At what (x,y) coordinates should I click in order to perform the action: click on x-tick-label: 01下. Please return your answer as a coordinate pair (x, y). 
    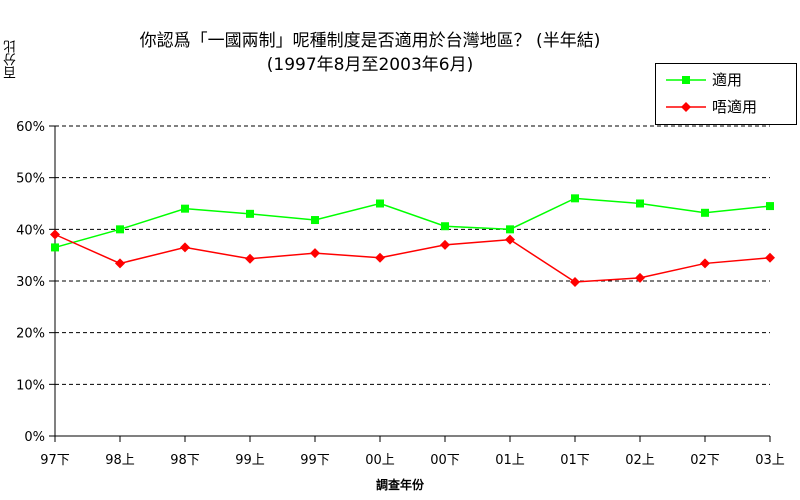
    Looking at the image, I should click on (575, 460).